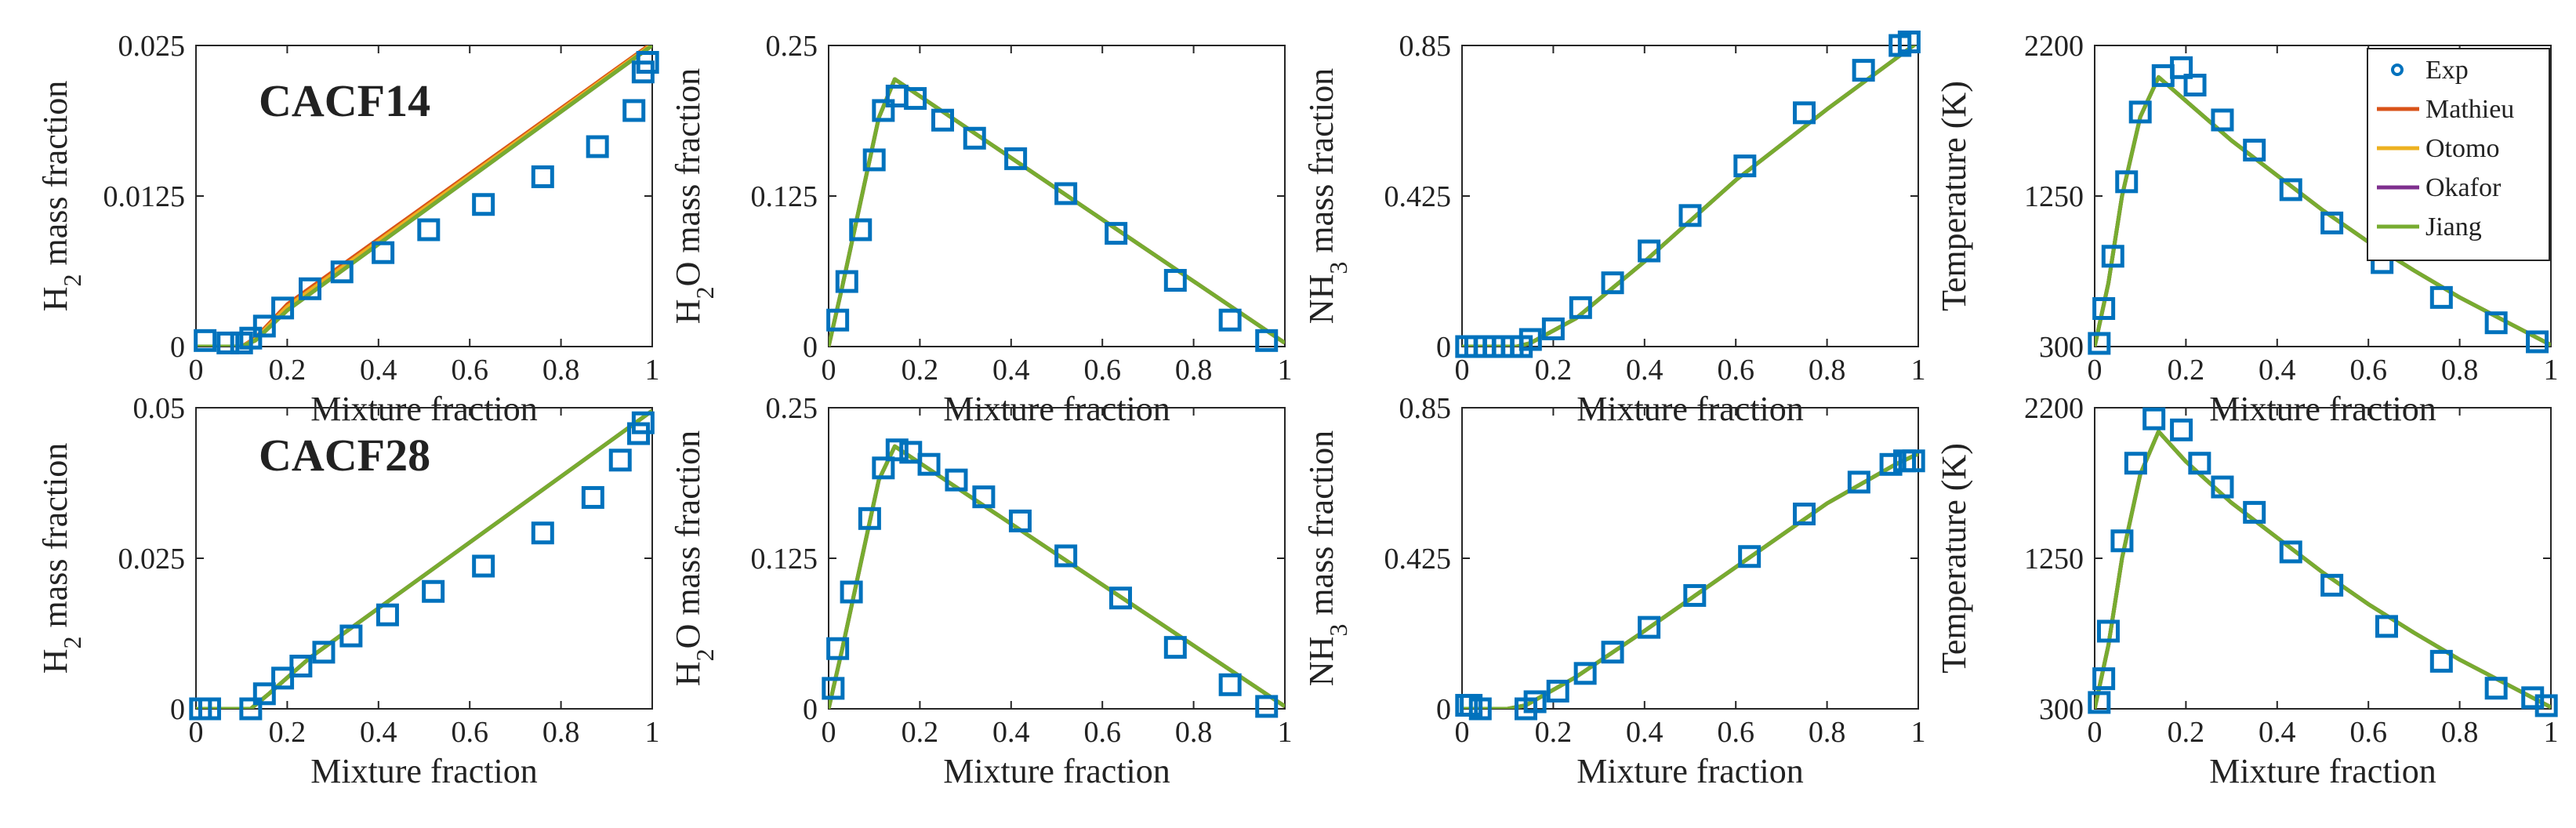 This screenshot has width=2576, height=828. What do you see at coordinates (1554, 732) in the screenshot?
I see `x-tick-label: 0.2` at bounding box center [1554, 732].